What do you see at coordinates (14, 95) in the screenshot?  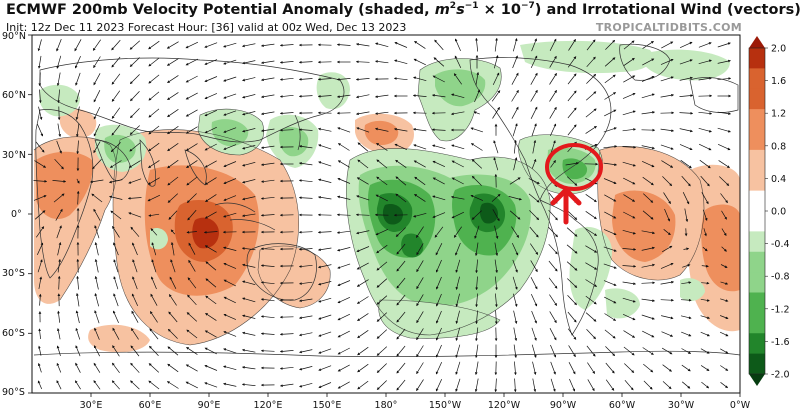 I see `lat-label-60n: 60°N` at bounding box center [14, 95].